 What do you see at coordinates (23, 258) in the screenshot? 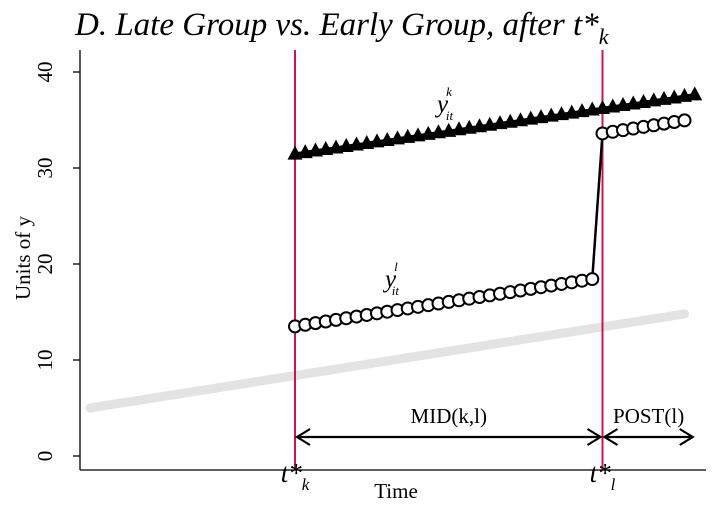
I see `y-axis-label: Units of y` at bounding box center [23, 258].